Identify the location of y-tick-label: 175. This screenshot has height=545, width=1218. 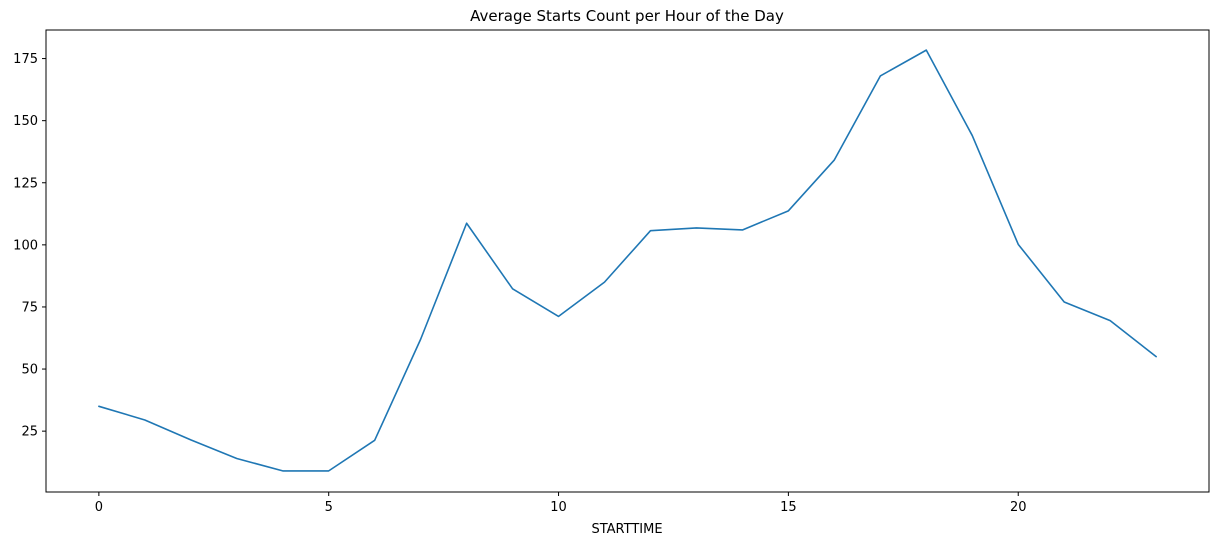
(25, 59).